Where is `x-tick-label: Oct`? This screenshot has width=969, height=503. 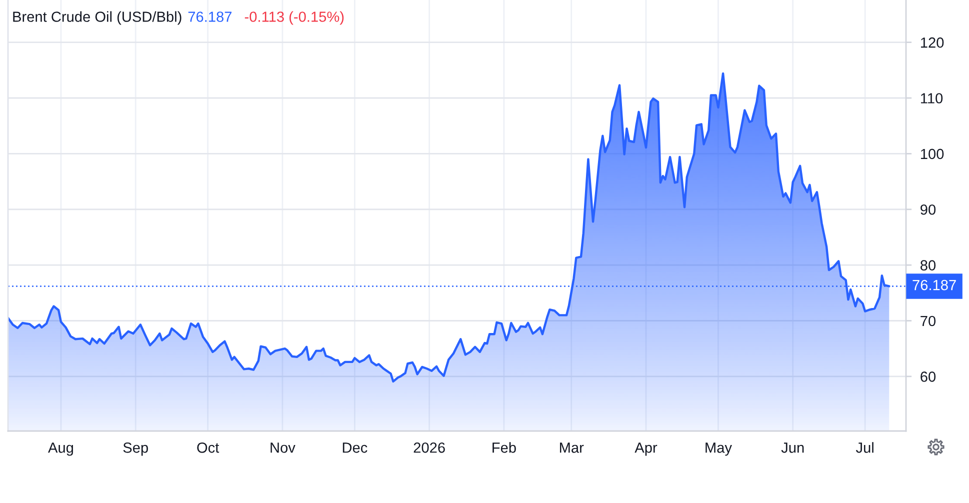
x-tick-label: Oct is located at coordinates (208, 447).